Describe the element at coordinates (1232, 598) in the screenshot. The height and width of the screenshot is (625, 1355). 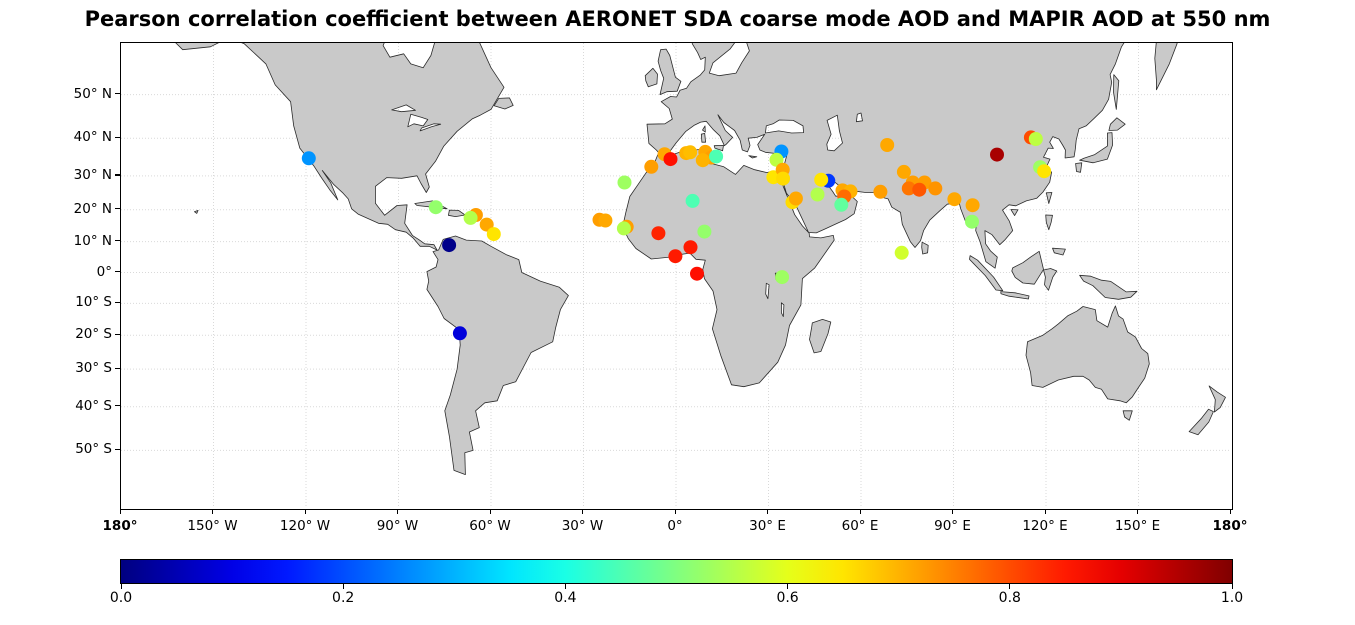
I see `colorbar-tick-label: 1.0` at that location.